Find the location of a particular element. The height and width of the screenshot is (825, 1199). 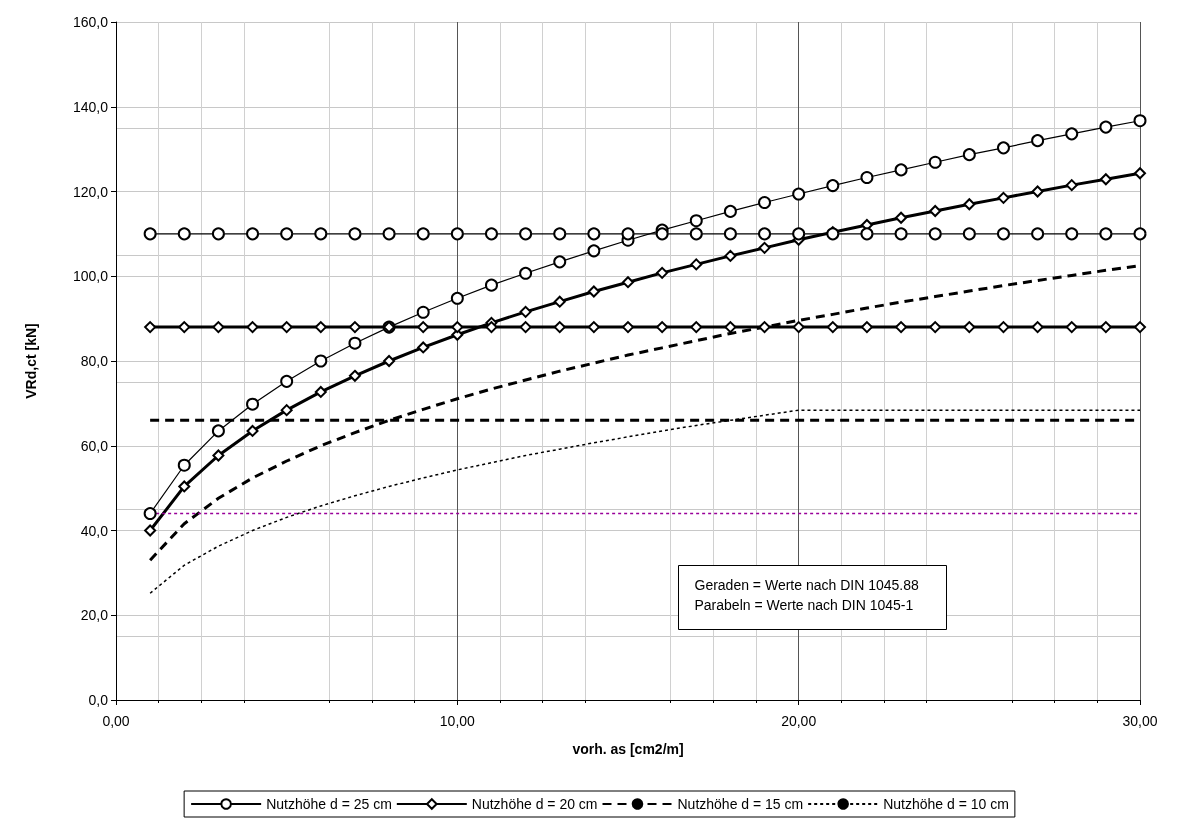

x-tick-label: 0,00 is located at coordinates (116, 721).